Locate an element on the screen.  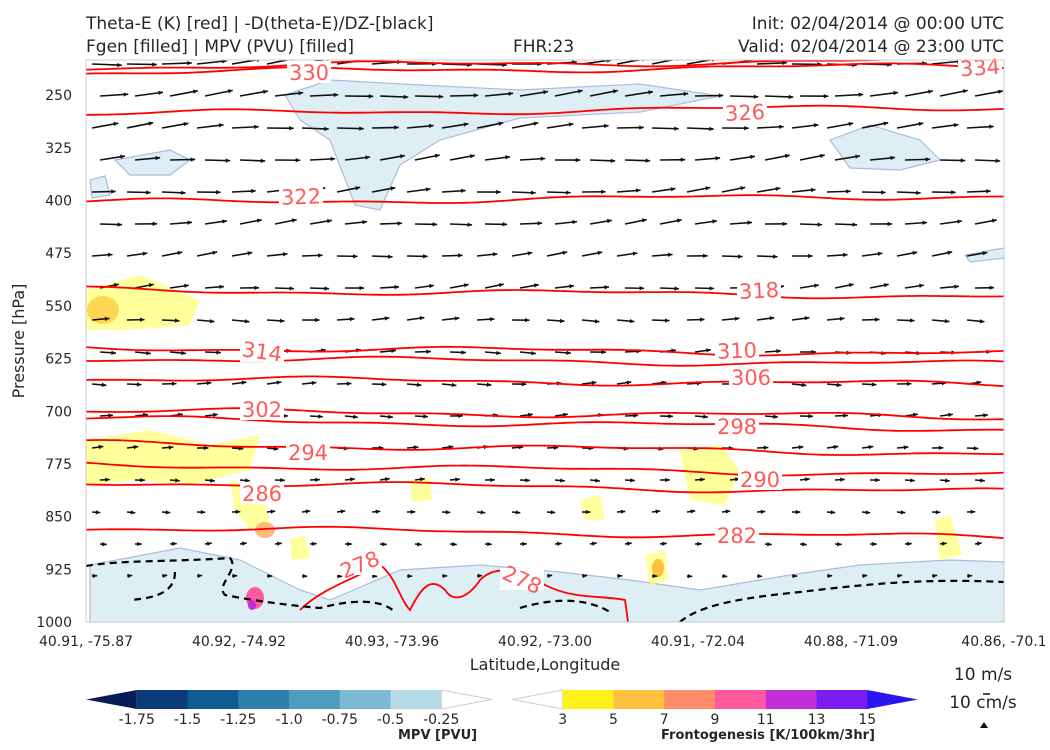
theta-e-label-bg is located at coordinates (737, 426).